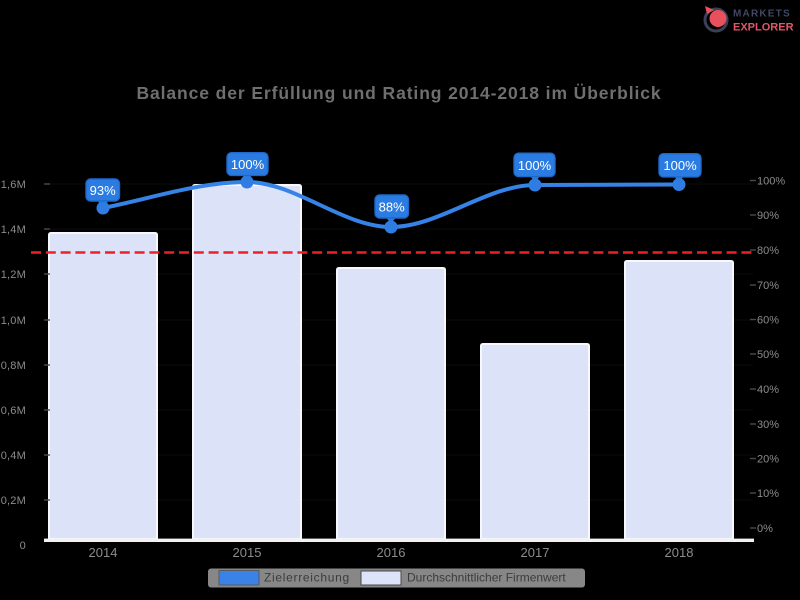  Describe the element at coordinates (535, 552) in the screenshot. I see `svg-text: 2017` at that location.